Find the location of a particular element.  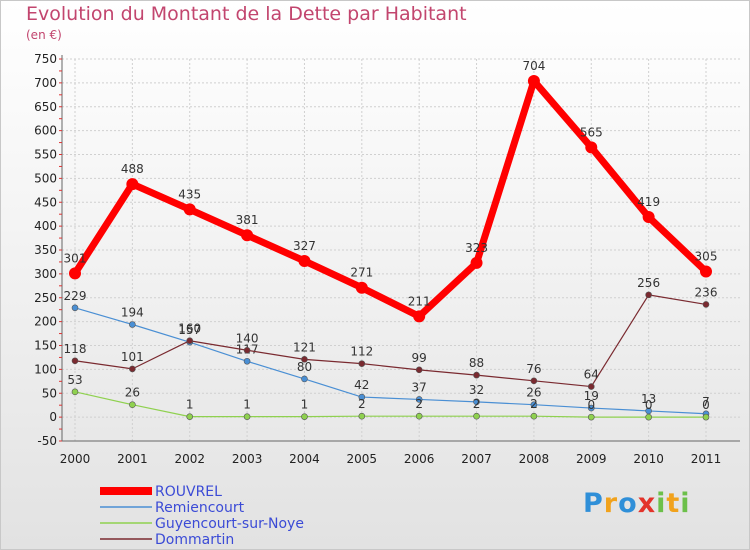

y-tick-label: 100 is located at coordinates (45, 369).